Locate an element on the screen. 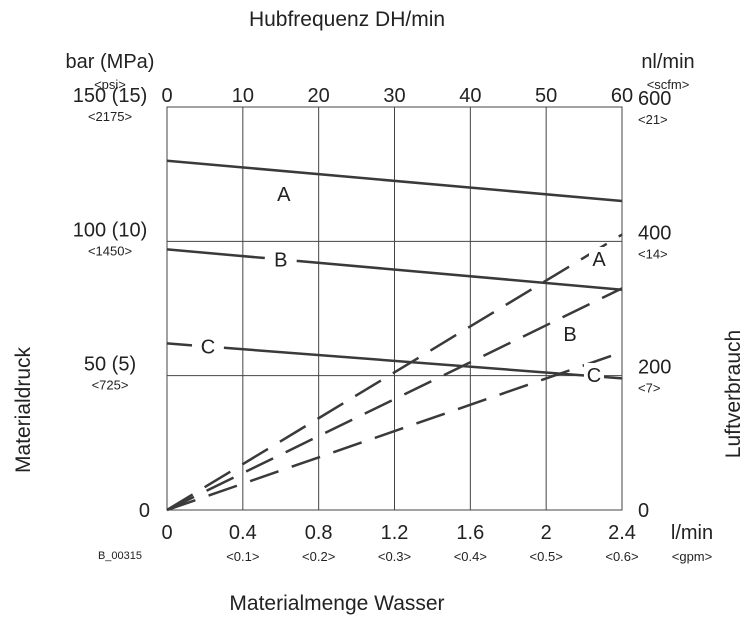 Image resolution: width=749 pixels, height=618 pixels. air-curve-label-A: A is located at coordinates (599, 260).